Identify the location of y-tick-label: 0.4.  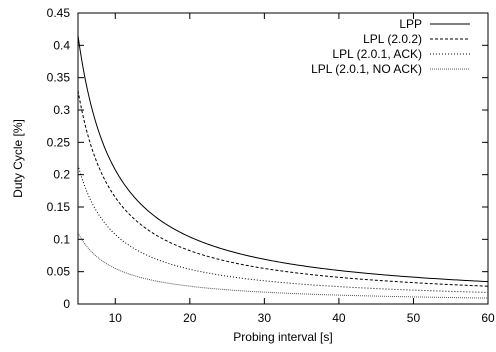
(61, 45).